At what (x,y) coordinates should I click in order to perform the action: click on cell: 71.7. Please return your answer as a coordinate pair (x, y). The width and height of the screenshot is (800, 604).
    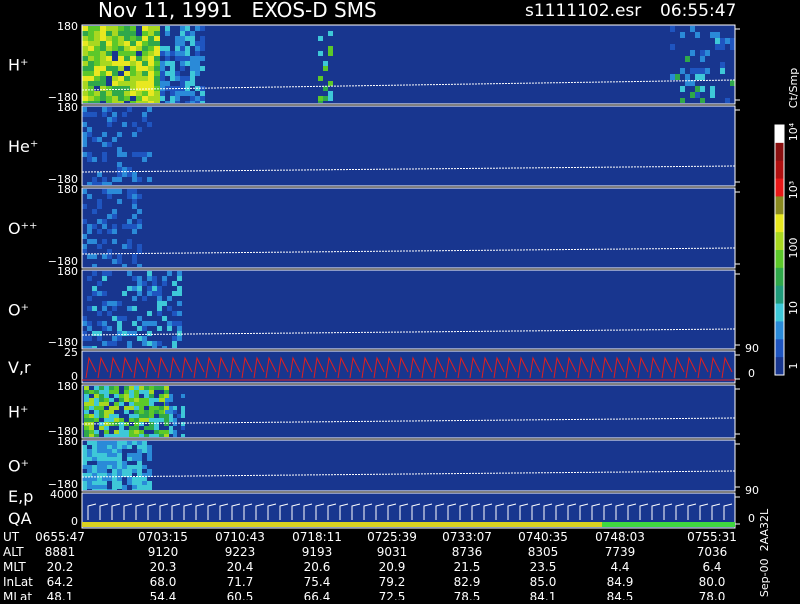
    Looking at the image, I should click on (240, 582).